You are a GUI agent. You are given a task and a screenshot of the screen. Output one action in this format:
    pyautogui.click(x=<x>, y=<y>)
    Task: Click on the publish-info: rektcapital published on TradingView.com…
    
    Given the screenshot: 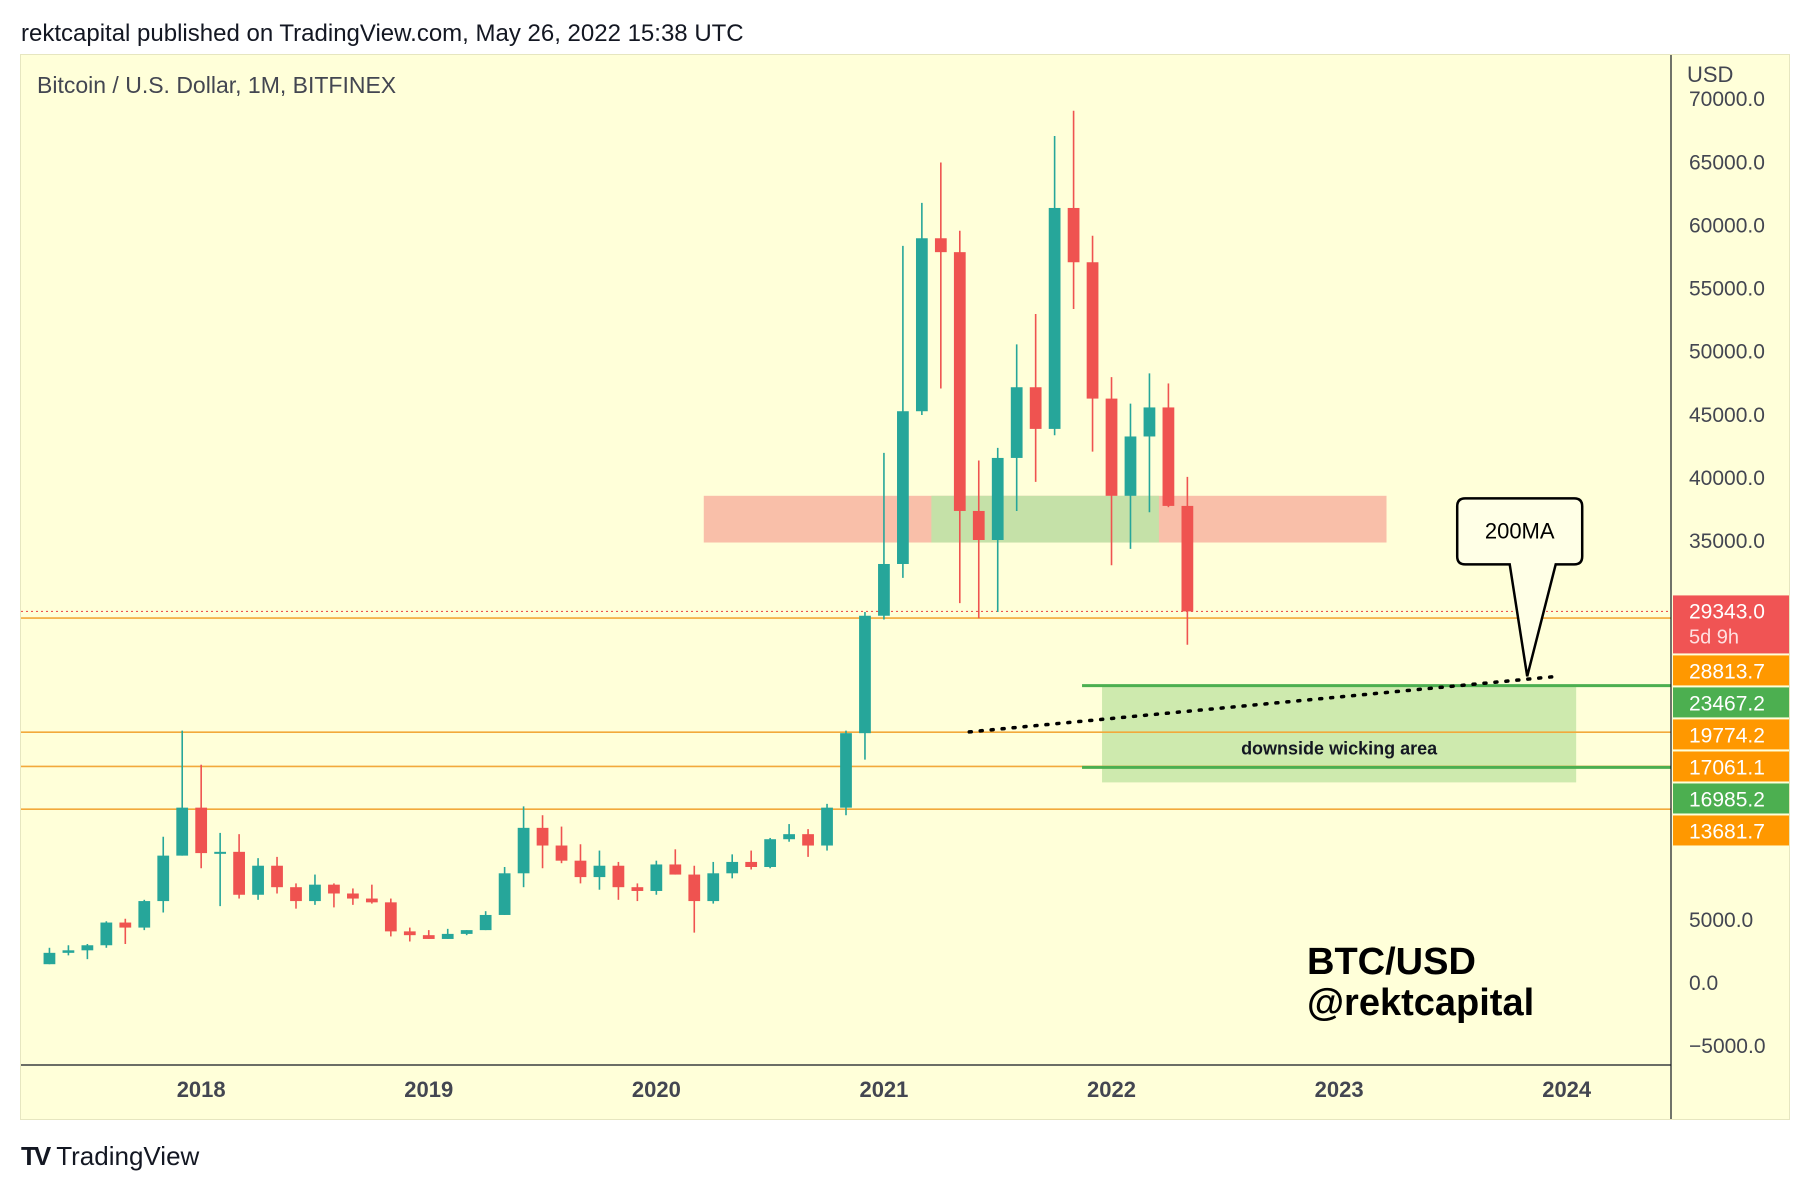 What is the action you would take?
    pyautogui.click(x=382, y=33)
    